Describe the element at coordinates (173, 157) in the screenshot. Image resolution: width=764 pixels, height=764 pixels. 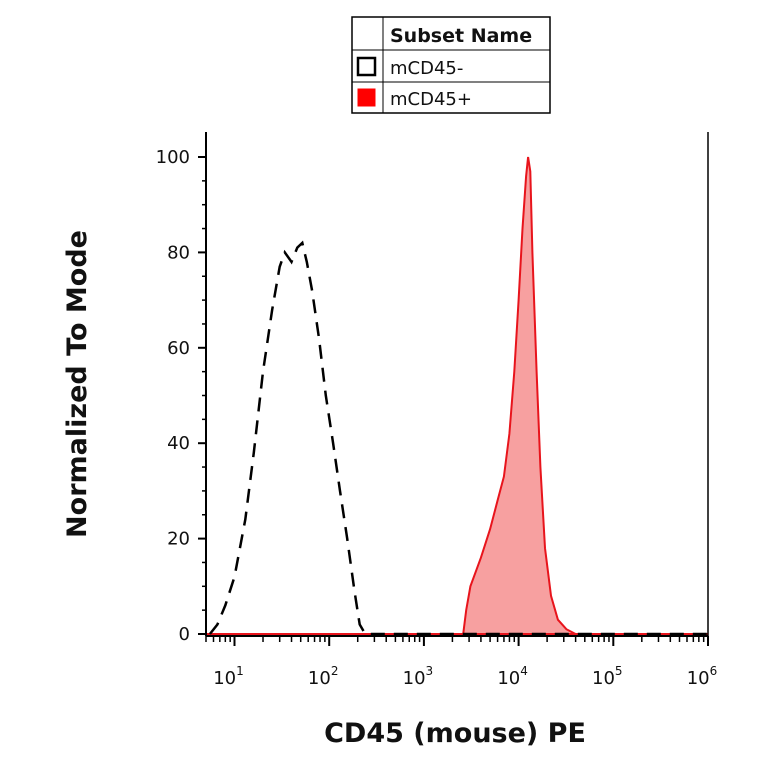
I see `y-tick-label: 100` at that location.